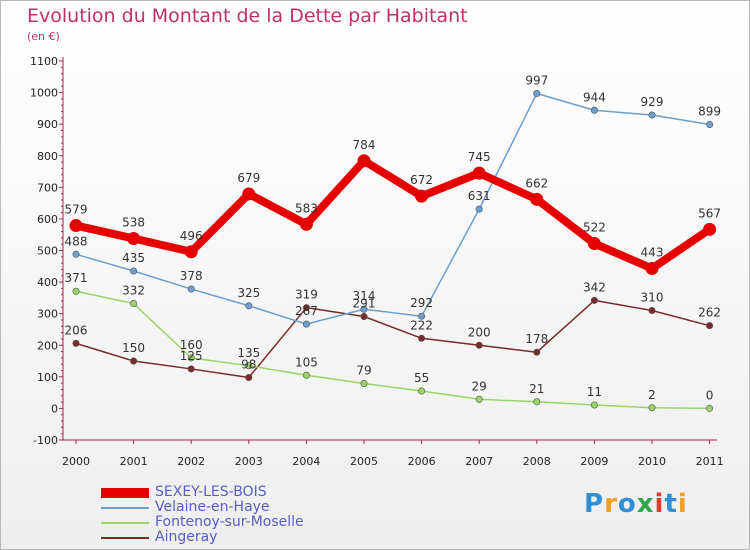 This screenshot has width=750, height=550. Describe the element at coordinates (421, 378) in the screenshot. I see `data-label: 55` at that location.